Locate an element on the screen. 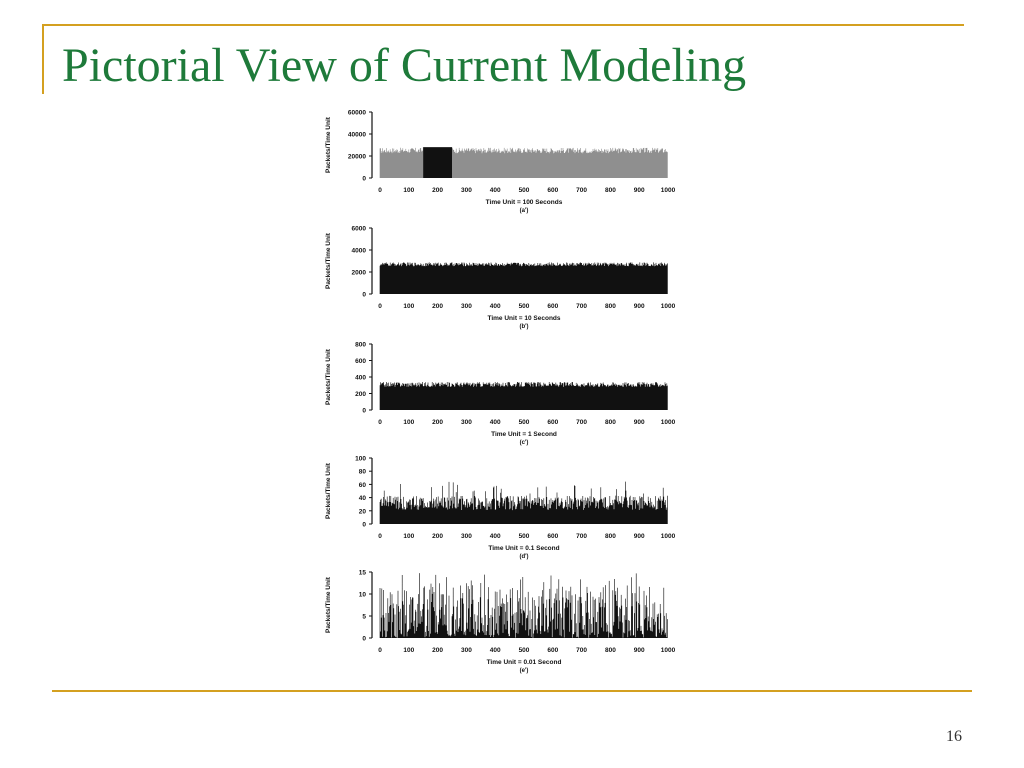 Image resolution: width=1024 pixels, height=768 pixels. y-tick-label: 2000 is located at coordinates (359, 273).